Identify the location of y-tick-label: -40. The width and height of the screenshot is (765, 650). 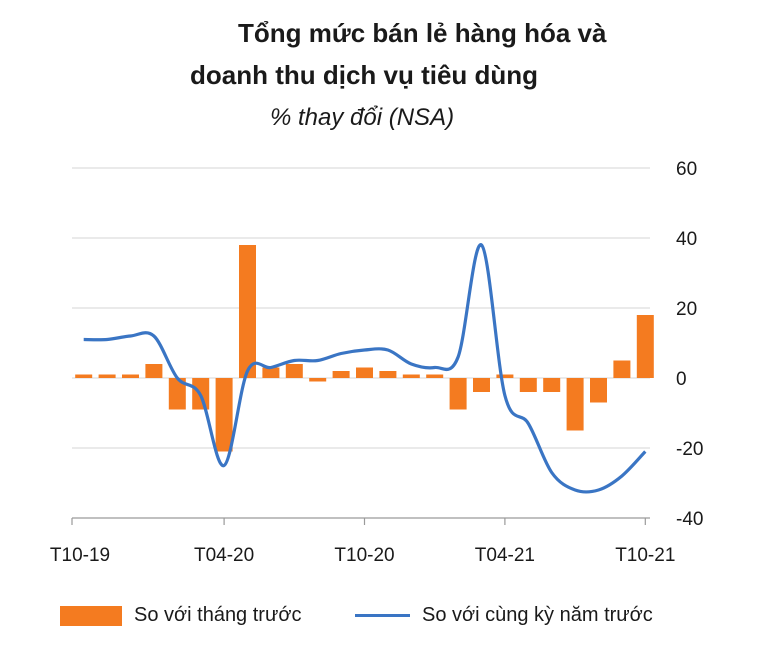
(689, 519).